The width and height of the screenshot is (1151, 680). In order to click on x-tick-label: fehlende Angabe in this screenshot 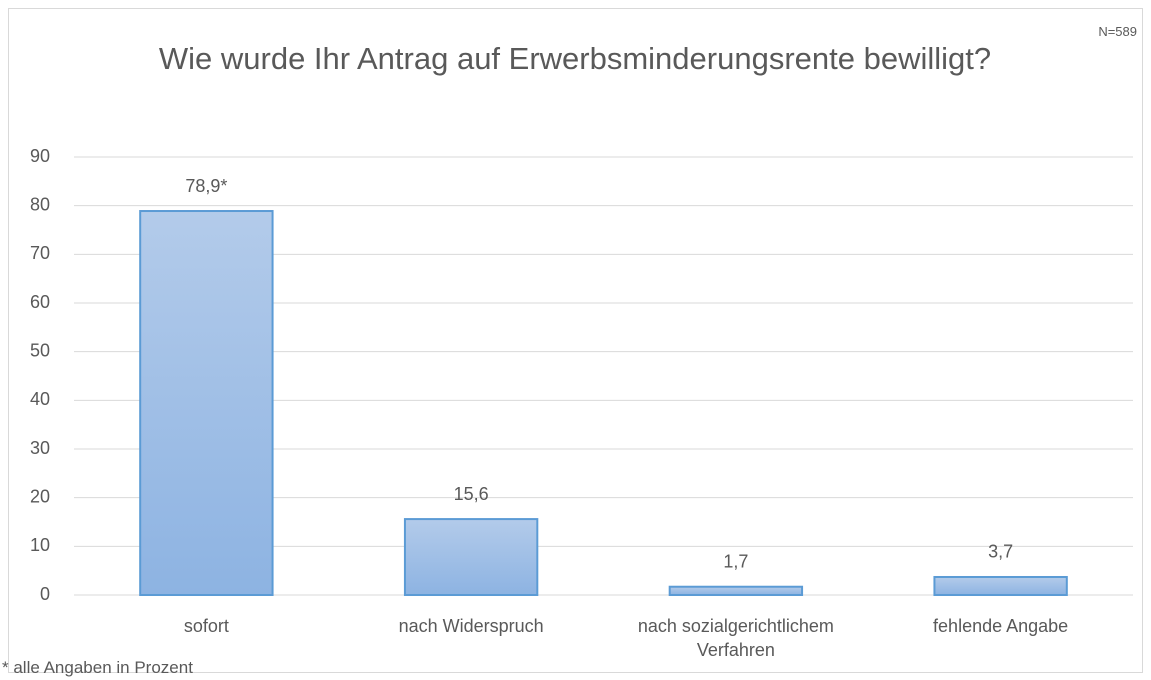, I will do `click(1001, 626)`.